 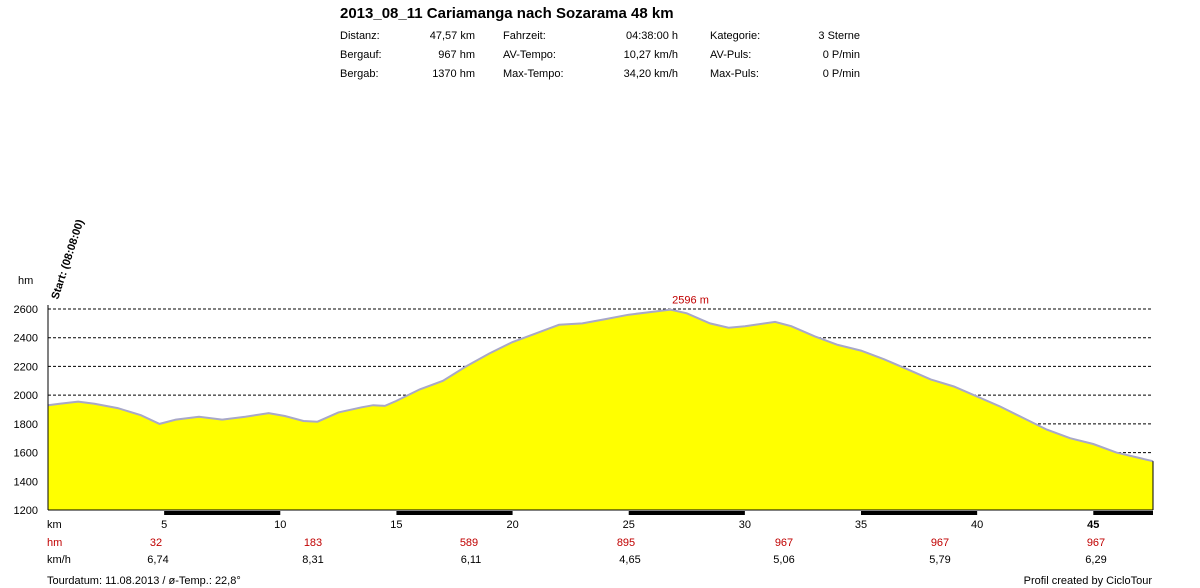 I want to click on table-hm-value: 183, so click(x=313, y=543).